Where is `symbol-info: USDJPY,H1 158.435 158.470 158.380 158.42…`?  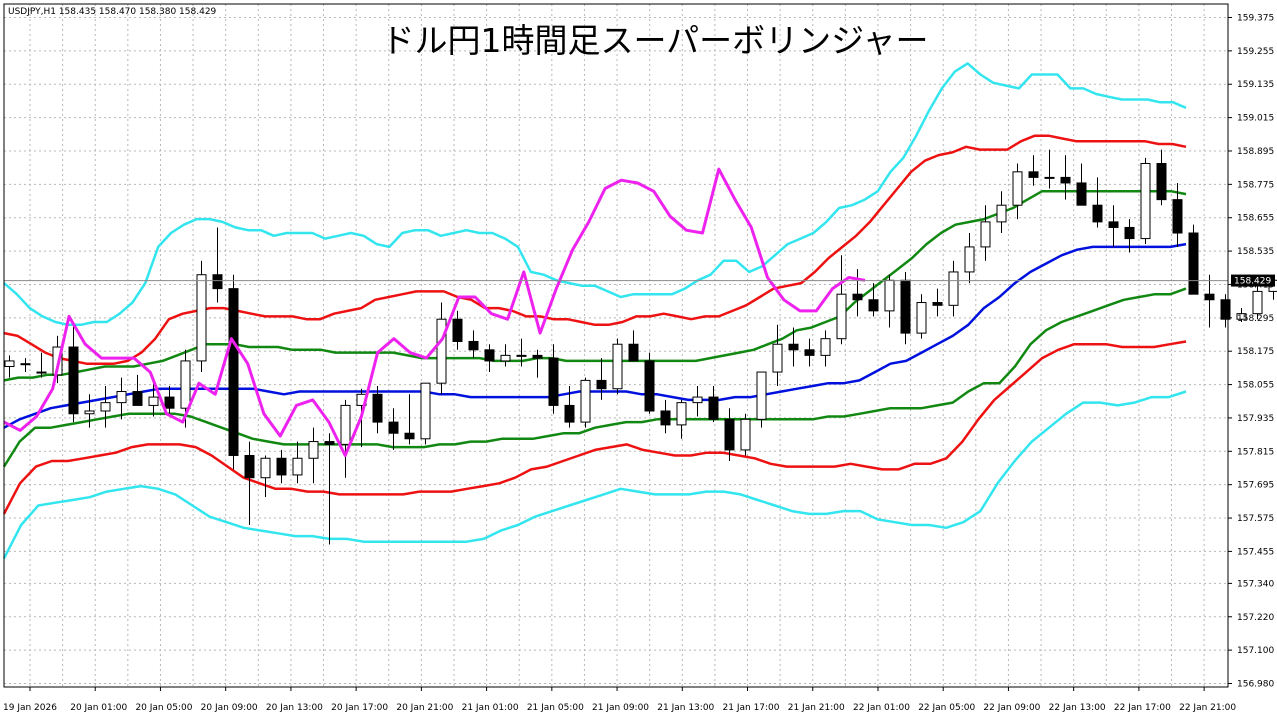 symbol-info: USDJPY,H1 158.435 158.470 158.380 158.42… is located at coordinates (112, 12).